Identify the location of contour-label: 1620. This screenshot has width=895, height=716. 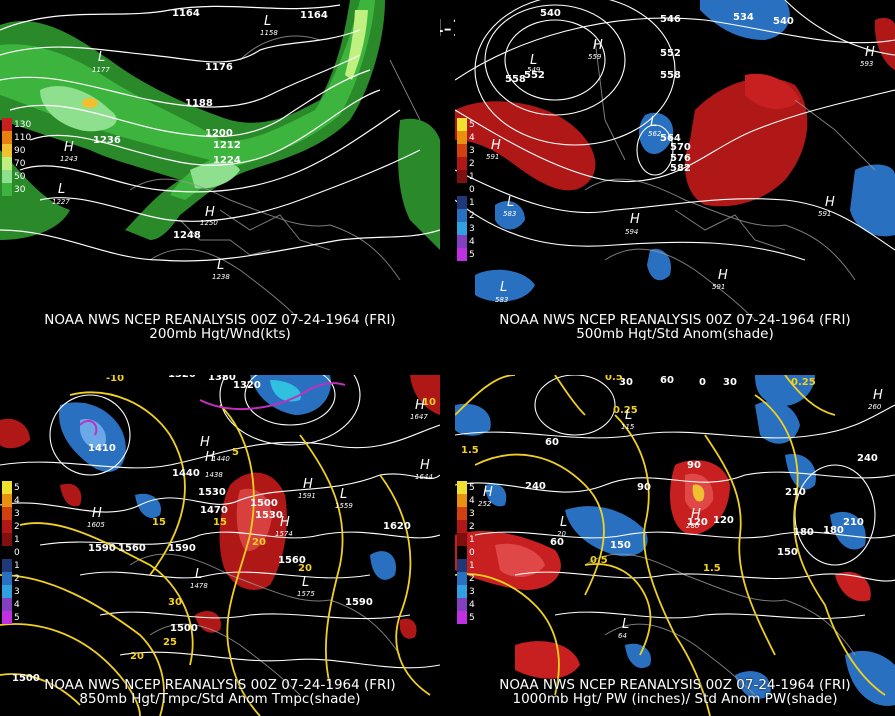
(397, 526).